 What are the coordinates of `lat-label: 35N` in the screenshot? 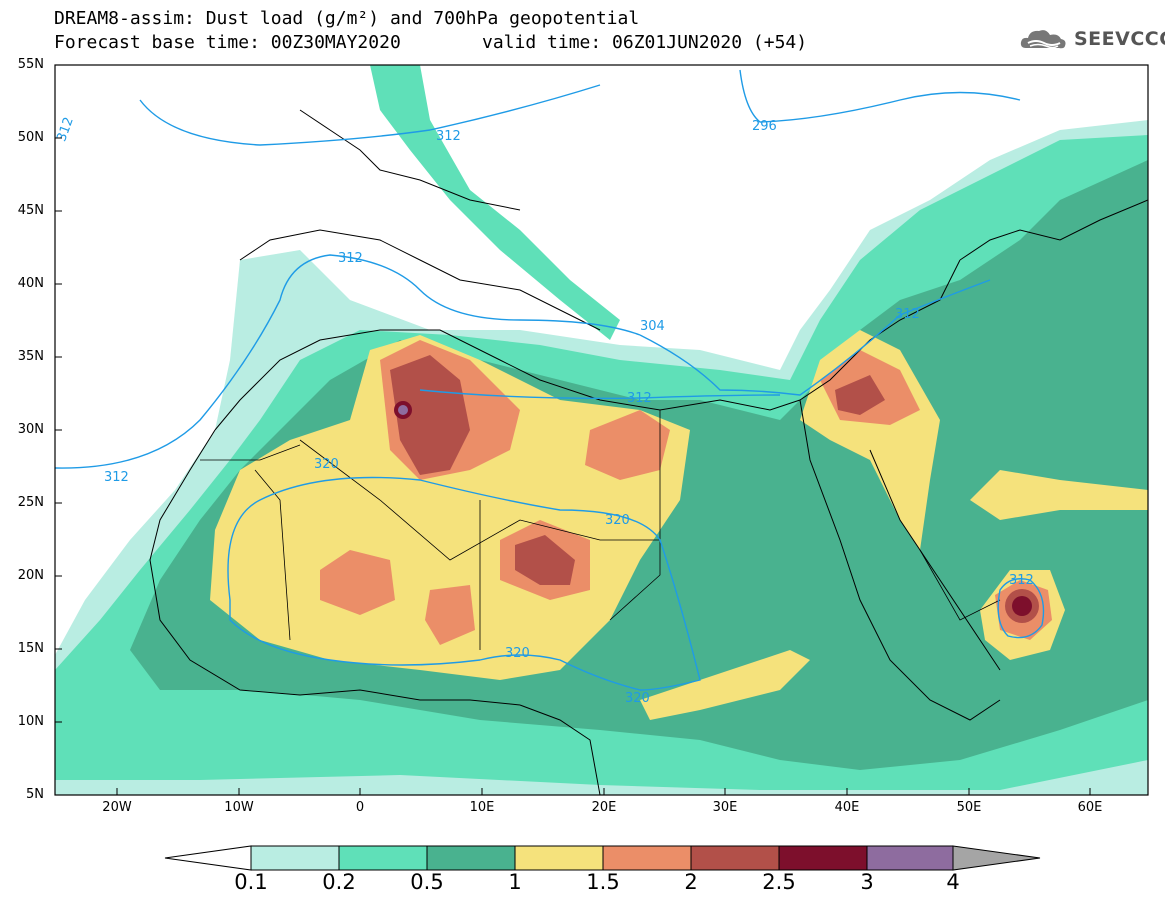 It's located at (30, 356).